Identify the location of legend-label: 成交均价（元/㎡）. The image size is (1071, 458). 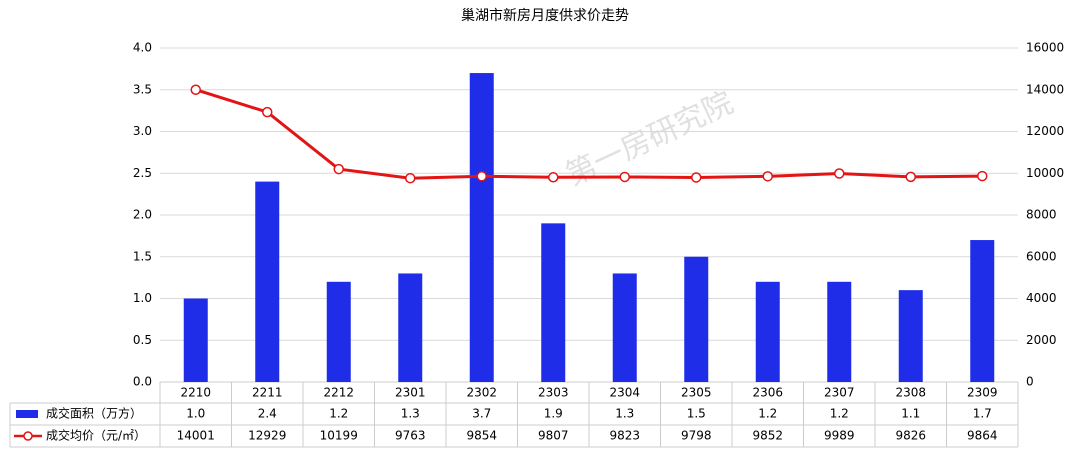
(96, 435).